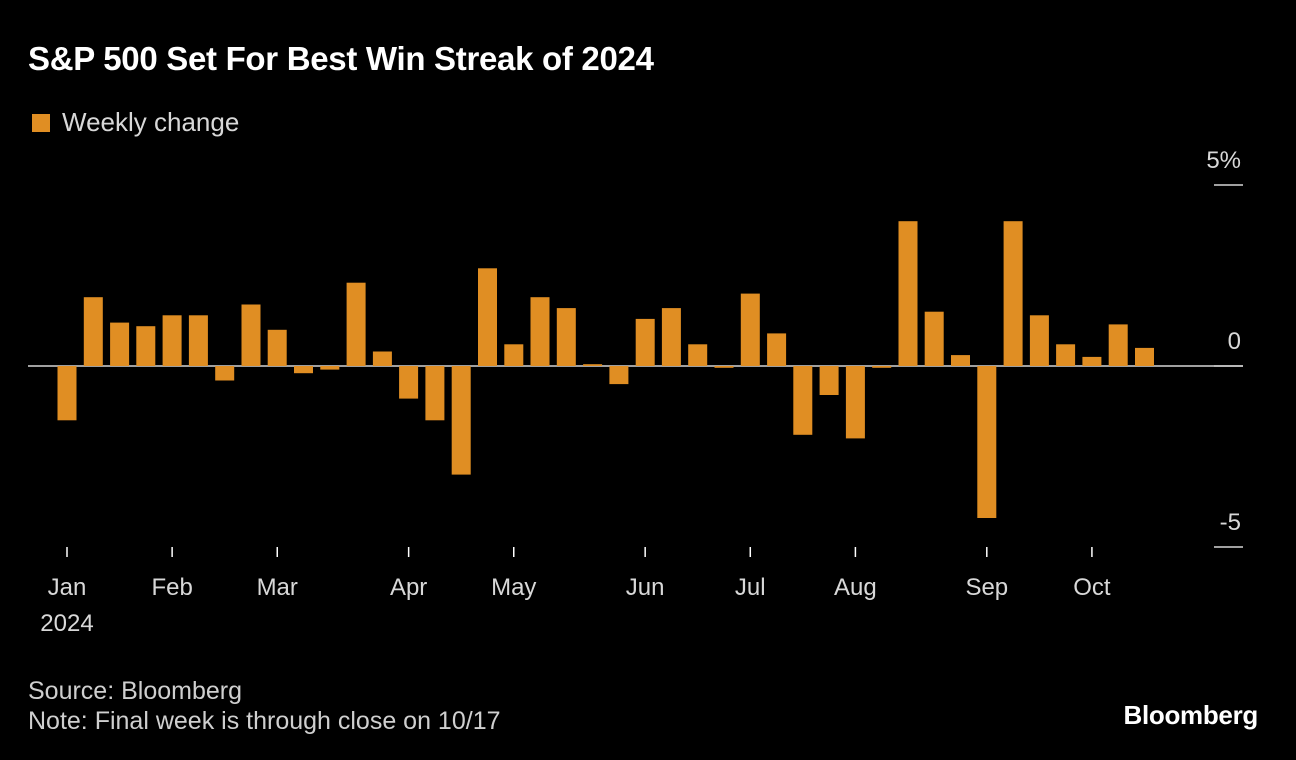 Image resolution: width=1296 pixels, height=760 pixels. What do you see at coordinates (1092, 587) in the screenshot?
I see `x-tick-label: Oct` at bounding box center [1092, 587].